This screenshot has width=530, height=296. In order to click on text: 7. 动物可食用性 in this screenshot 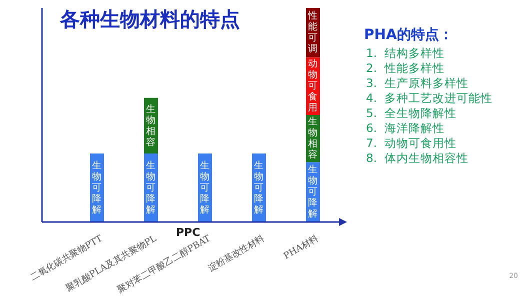, I will do `click(412, 143)`.